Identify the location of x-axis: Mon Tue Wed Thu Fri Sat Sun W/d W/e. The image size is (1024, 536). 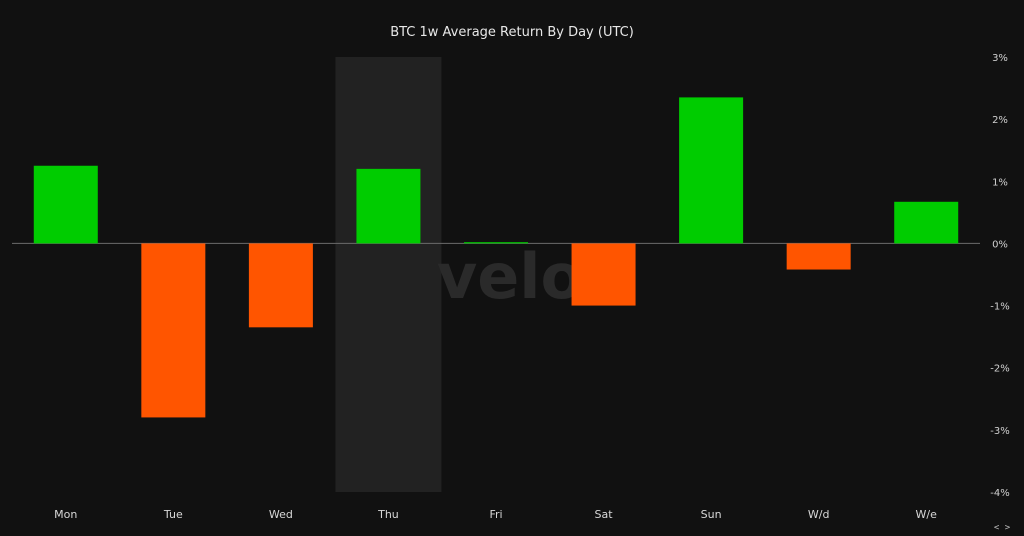
(495, 514).